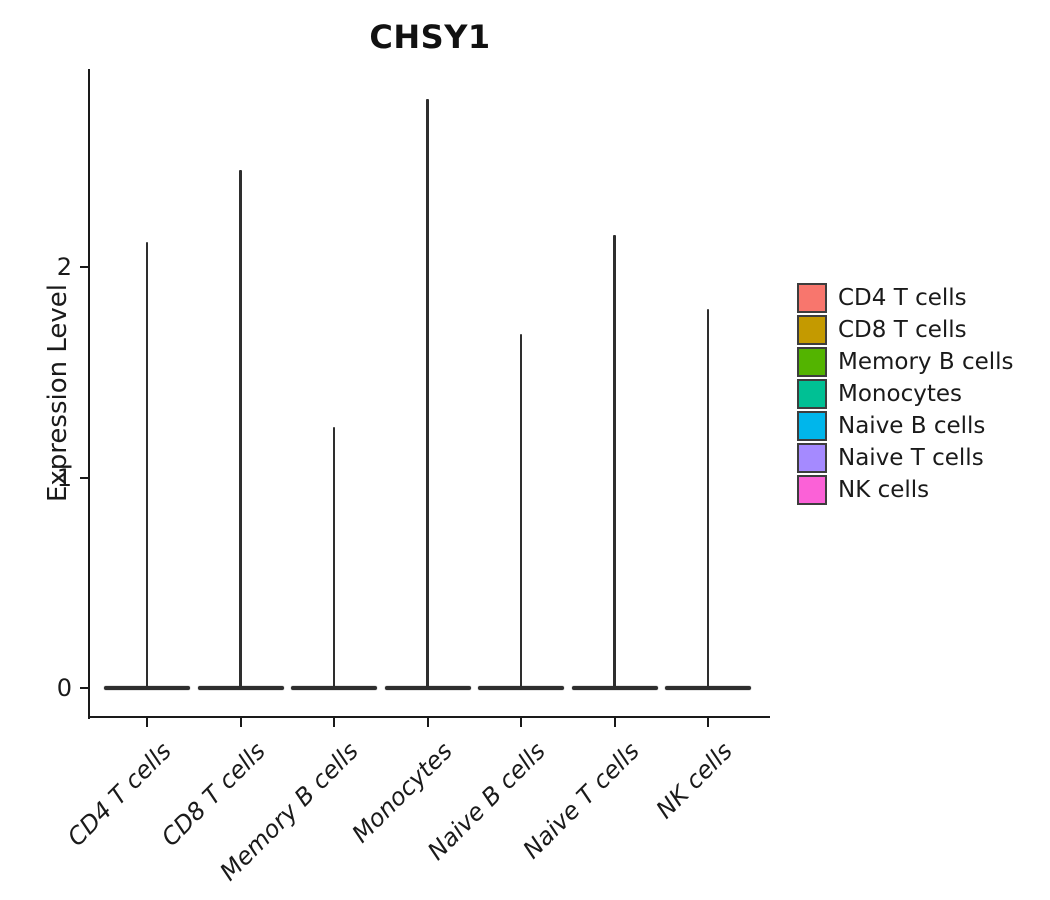 The height and width of the screenshot is (900, 1050). Describe the element at coordinates (427, 393) in the screenshot. I see `violin-spike-monocytes` at that location.